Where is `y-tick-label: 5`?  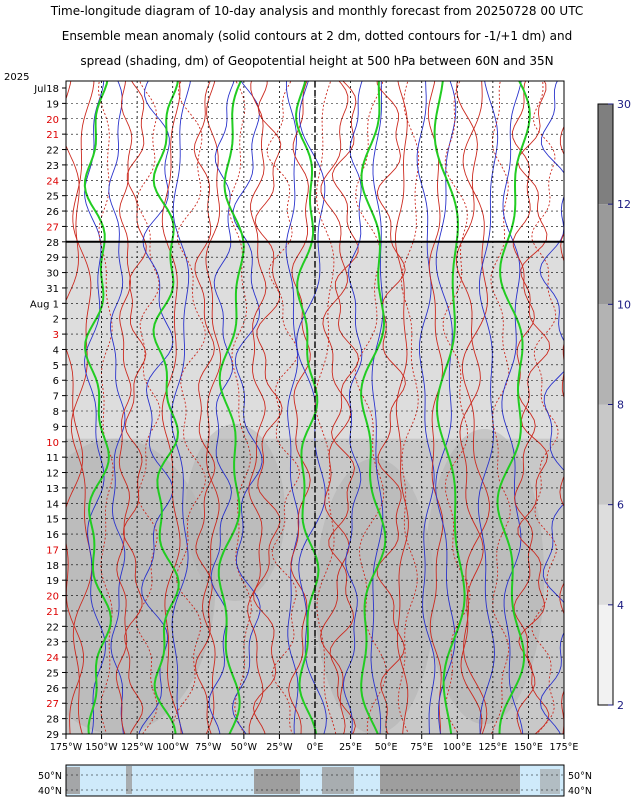 y-tick-label: 5 is located at coordinates (56, 366).